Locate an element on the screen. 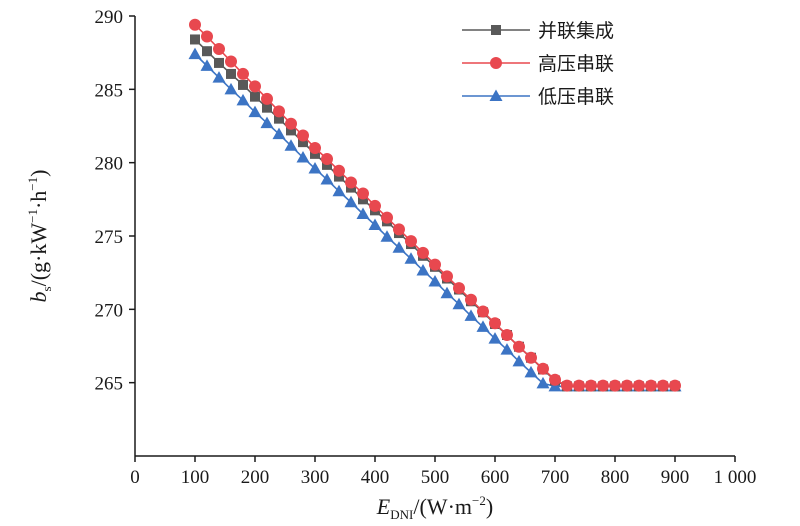  x-ticks: 0 100 200 300 400 500 600 700 800 900 1 000 is located at coordinates (443, 472).